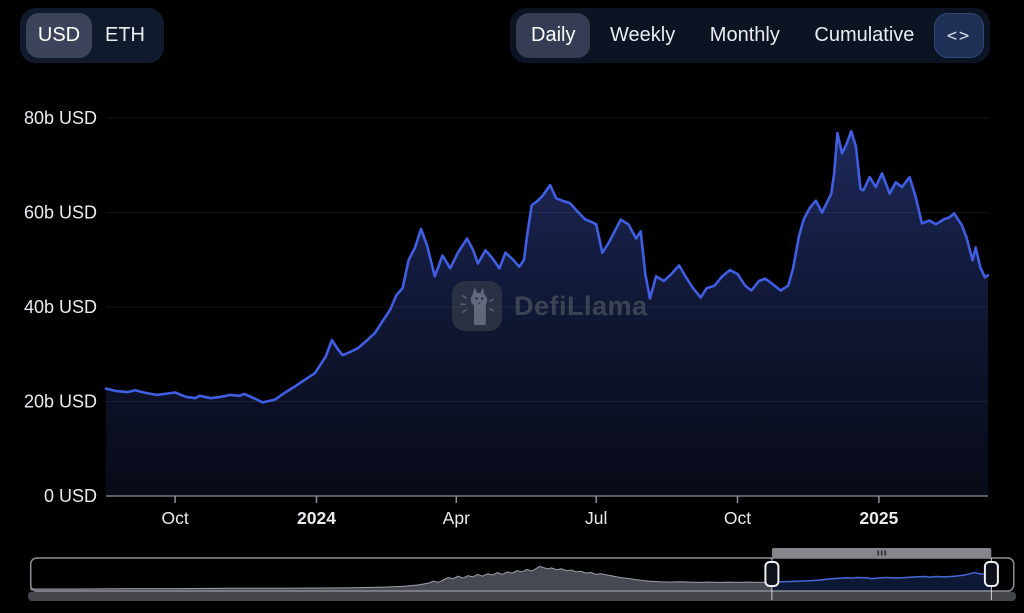  Describe the element at coordinates (316, 518) in the screenshot. I see `x-axis-label: 2024` at that location.